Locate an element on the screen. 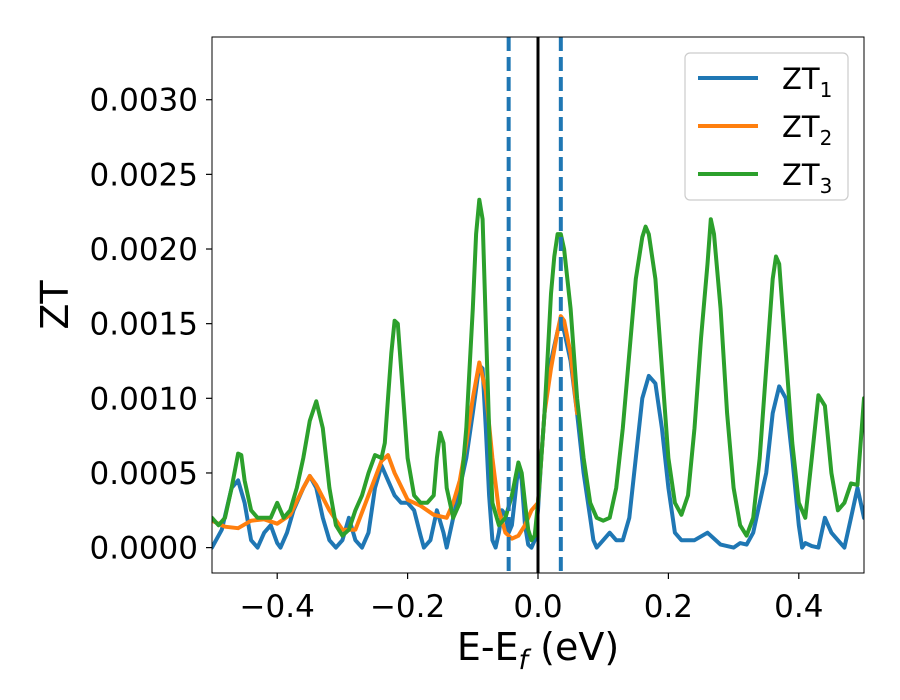 The height and width of the screenshot is (700, 900). x-axis-label: E-Ef (eV) is located at coordinates (538, 650).